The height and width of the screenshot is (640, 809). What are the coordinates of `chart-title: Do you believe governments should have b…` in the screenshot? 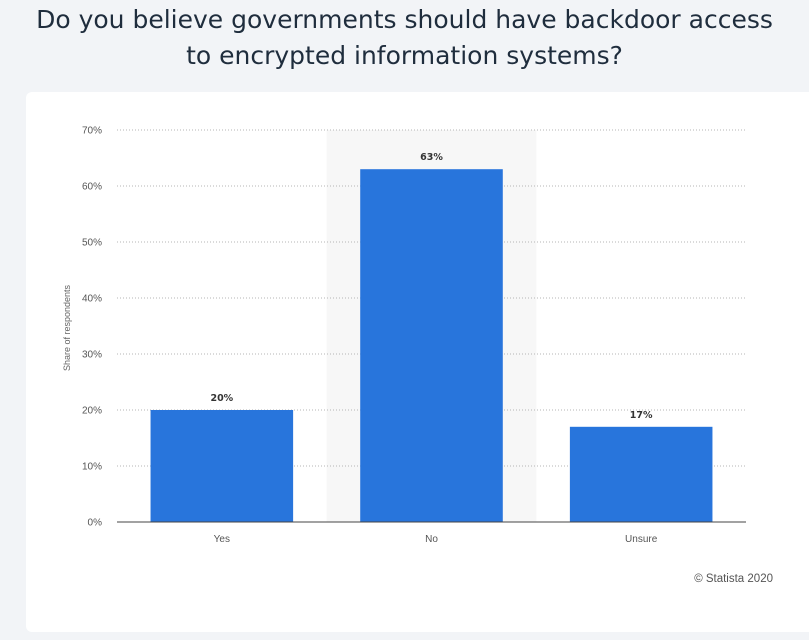 It's located at (404, 38).